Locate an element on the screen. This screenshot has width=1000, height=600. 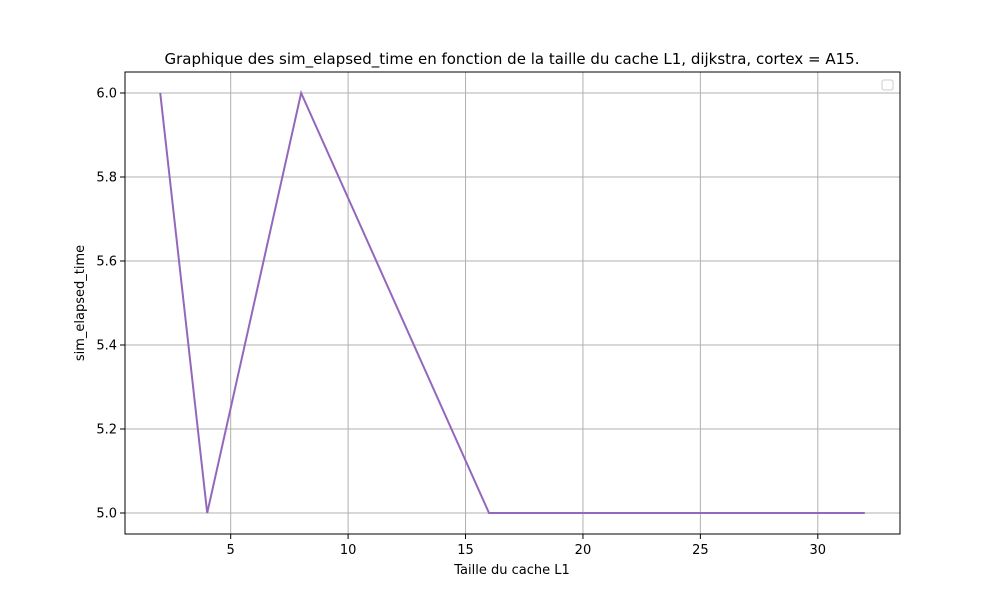
y-tick-label: 5.2 is located at coordinates (106, 430).